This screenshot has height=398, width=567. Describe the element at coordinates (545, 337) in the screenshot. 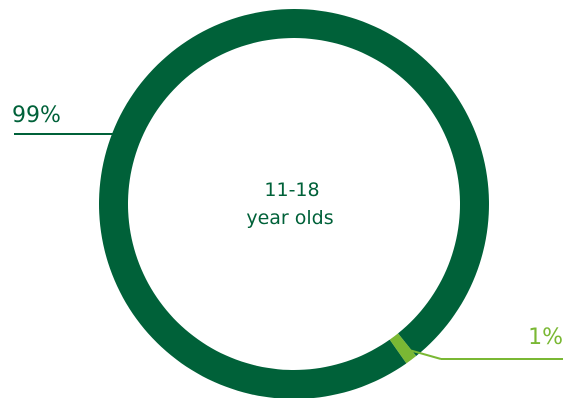

I see `slice-label-1: 1%` at that location.